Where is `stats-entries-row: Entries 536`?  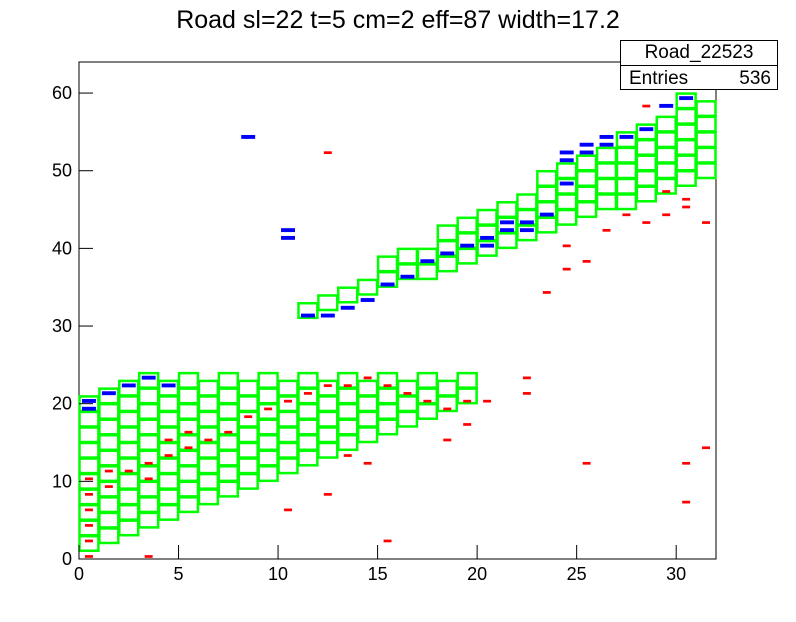 stats-entries-row: Entries 536 is located at coordinates (699, 78).